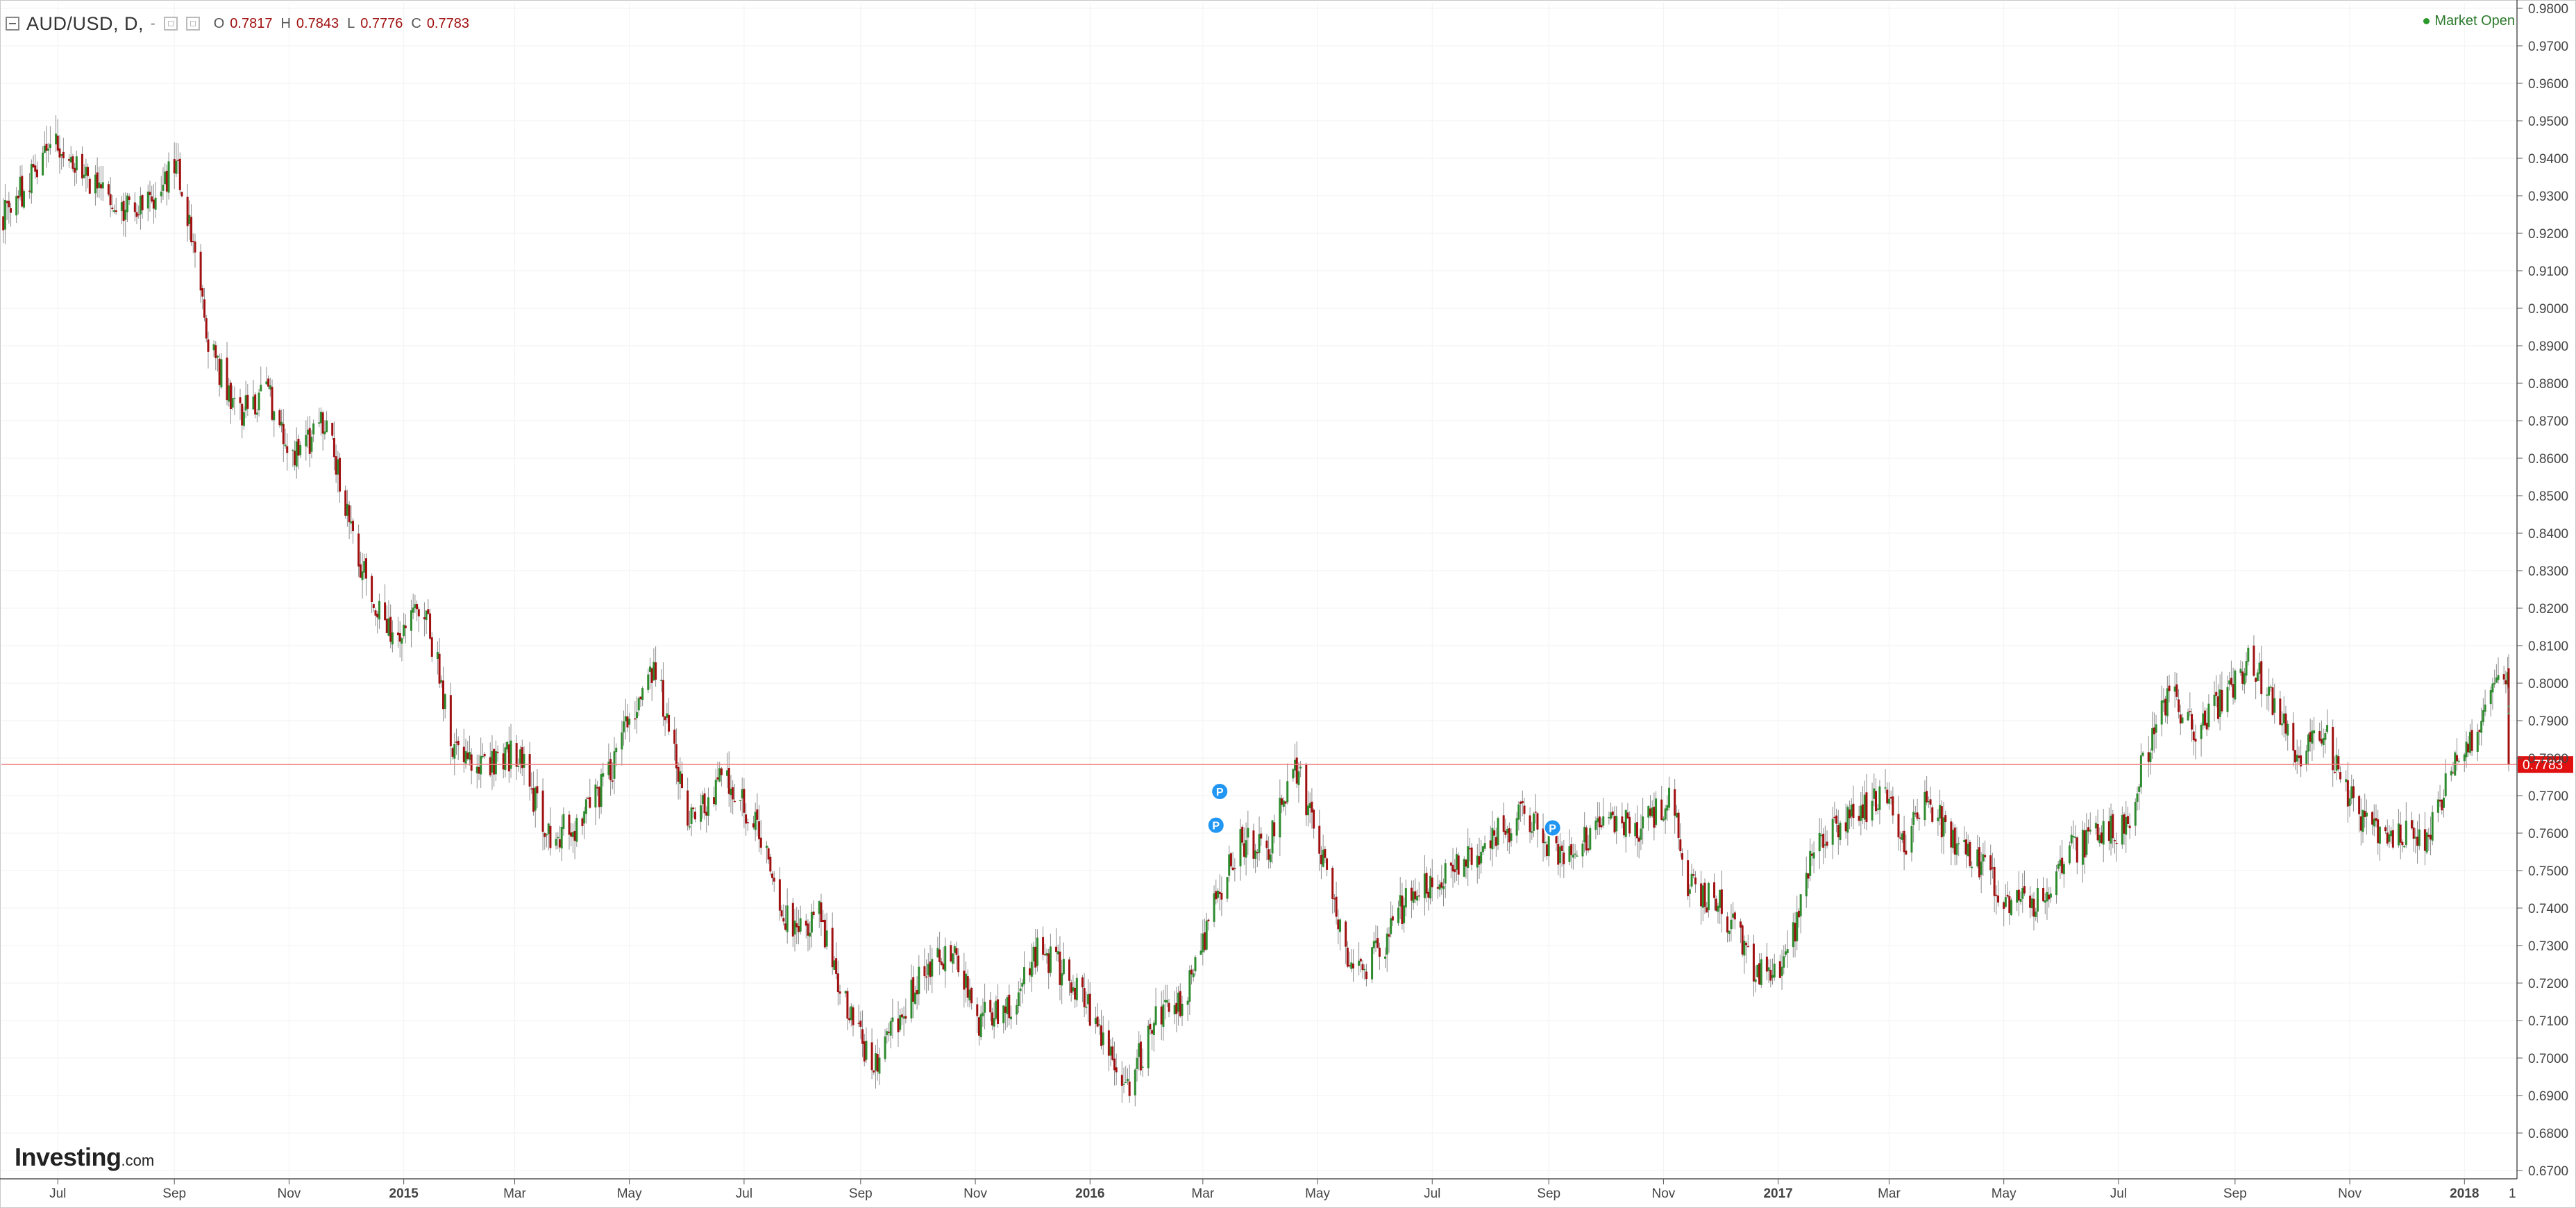  Describe the element at coordinates (85, 23) in the screenshot. I see `symbol-label: AUD/USD, D,` at that location.